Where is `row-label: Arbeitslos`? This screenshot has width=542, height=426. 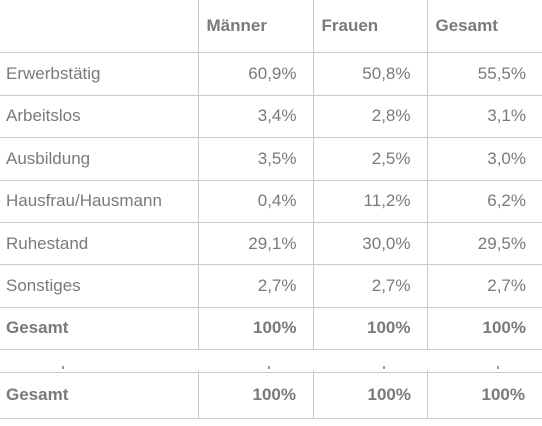 row-label: Arbeitslos is located at coordinates (99, 116).